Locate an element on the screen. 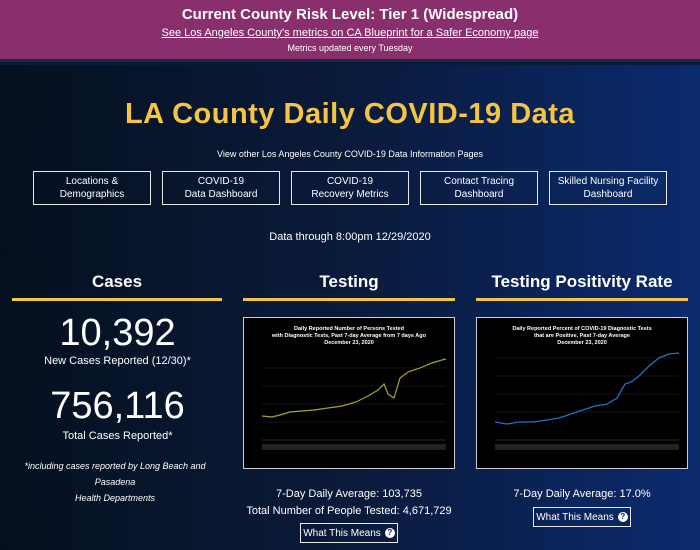 This screenshot has width=700, height=550. nav-label-line2: Demographics is located at coordinates (92, 194).